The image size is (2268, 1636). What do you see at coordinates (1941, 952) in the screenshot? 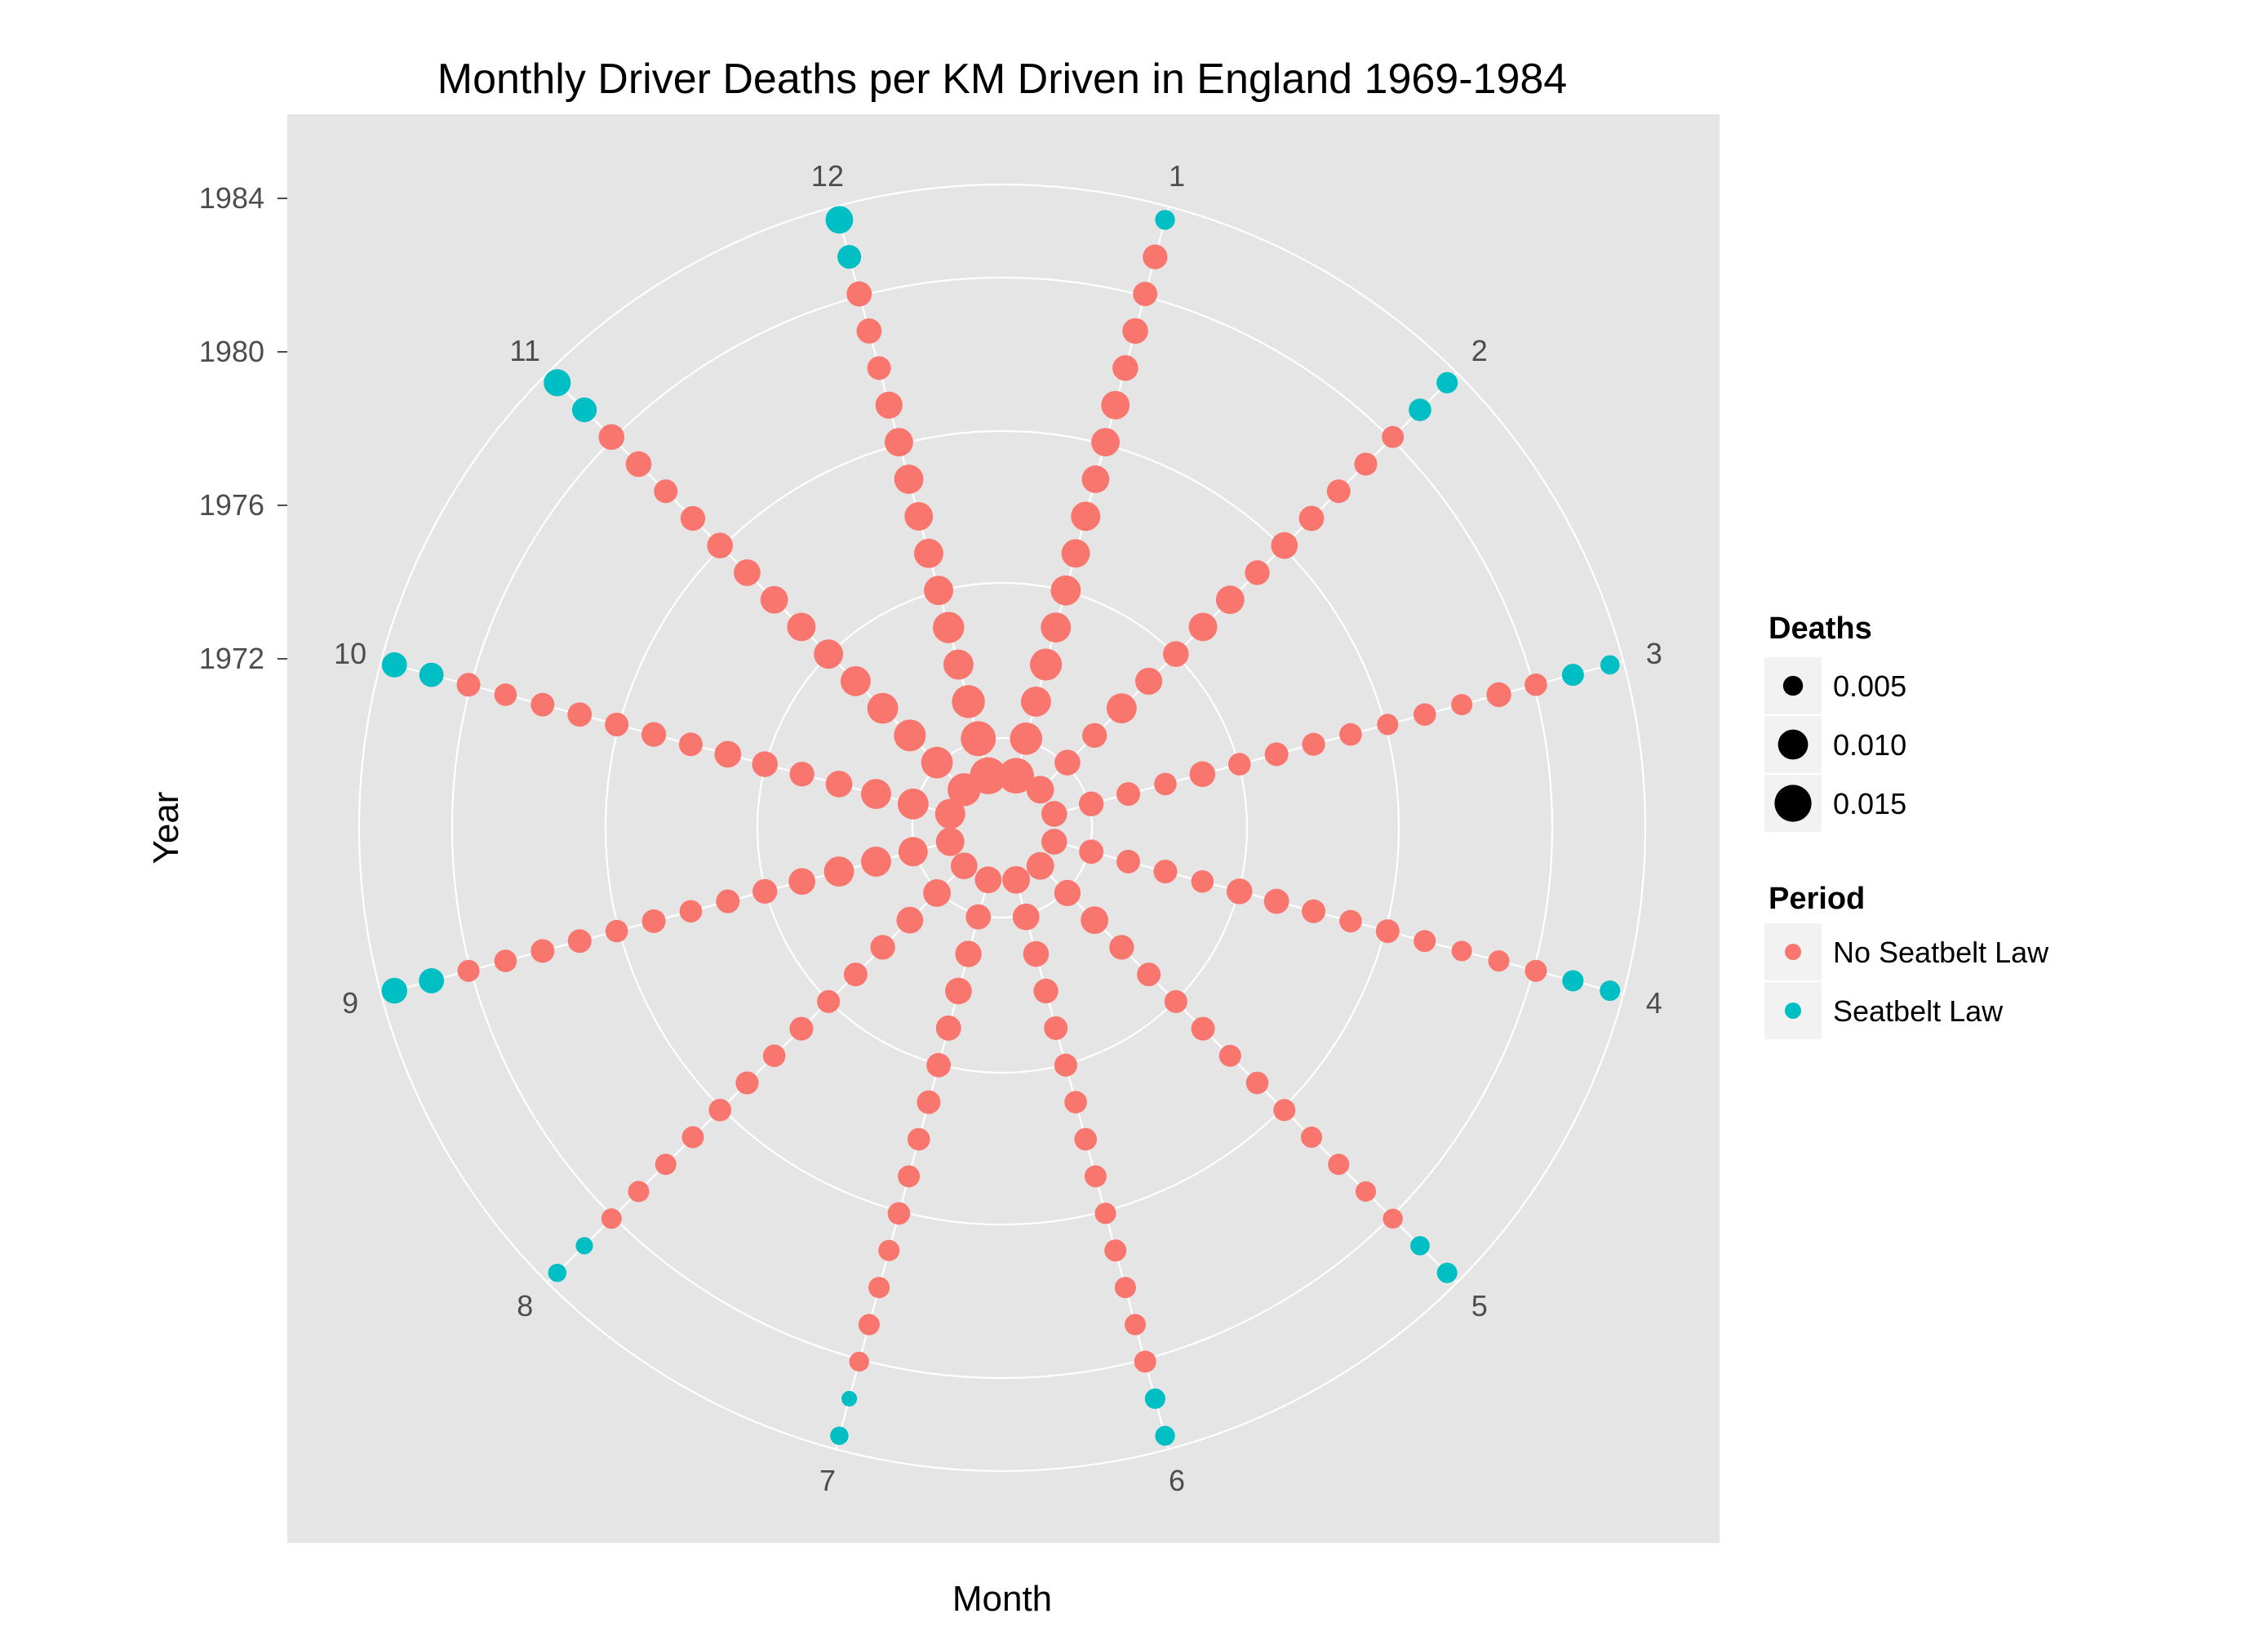
I see `color-legend-label: No Seatbelt Law` at bounding box center [1941, 952].